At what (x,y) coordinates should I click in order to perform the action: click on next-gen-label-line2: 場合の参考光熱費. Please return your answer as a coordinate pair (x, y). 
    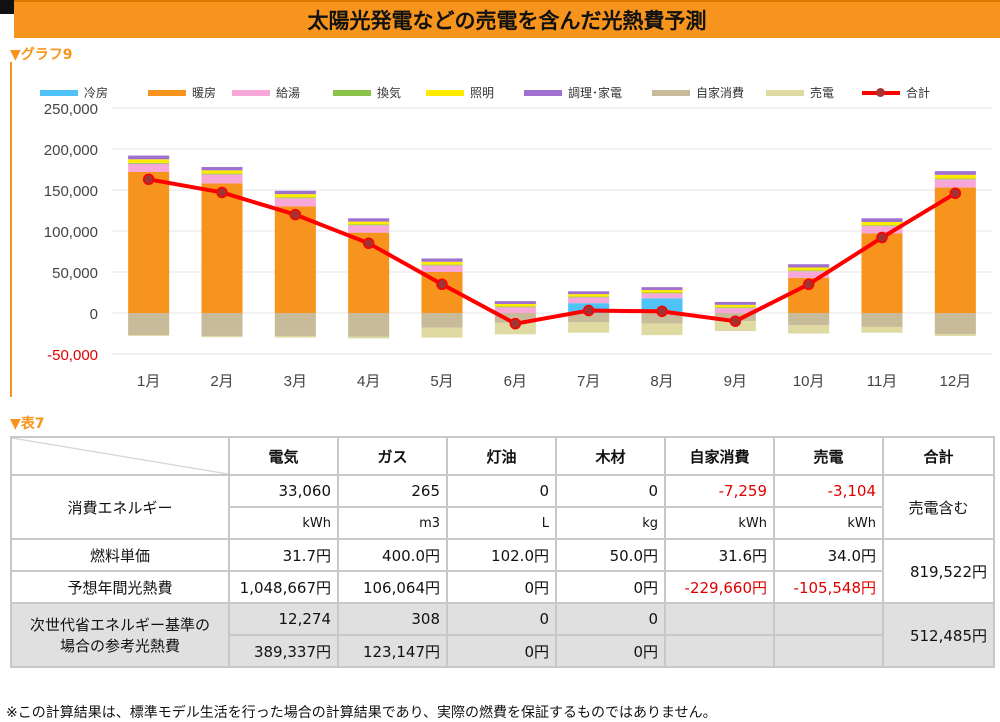
    Looking at the image, I should click on (119, 646).